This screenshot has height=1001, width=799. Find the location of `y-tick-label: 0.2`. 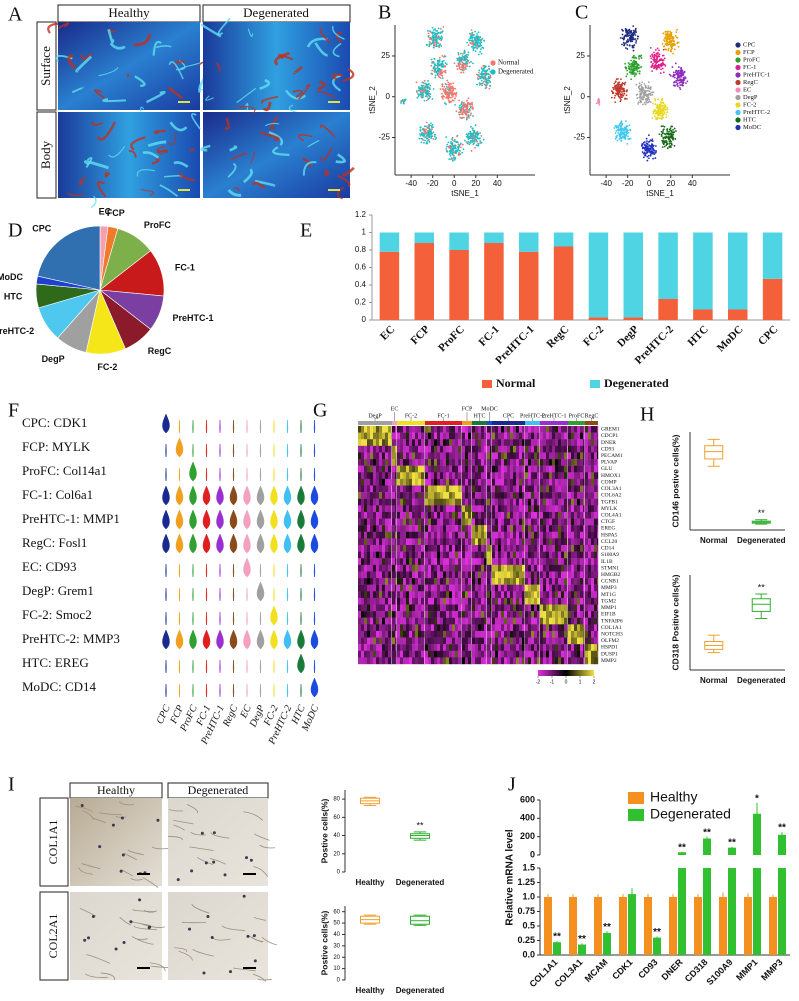

y-tick-label: 0.2 is located at coordinates (361, 302).